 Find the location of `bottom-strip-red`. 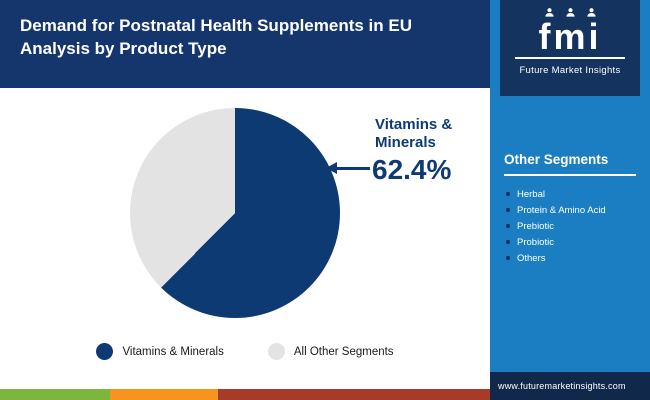

bottom-strip-red is located at coordinates (354, 394).